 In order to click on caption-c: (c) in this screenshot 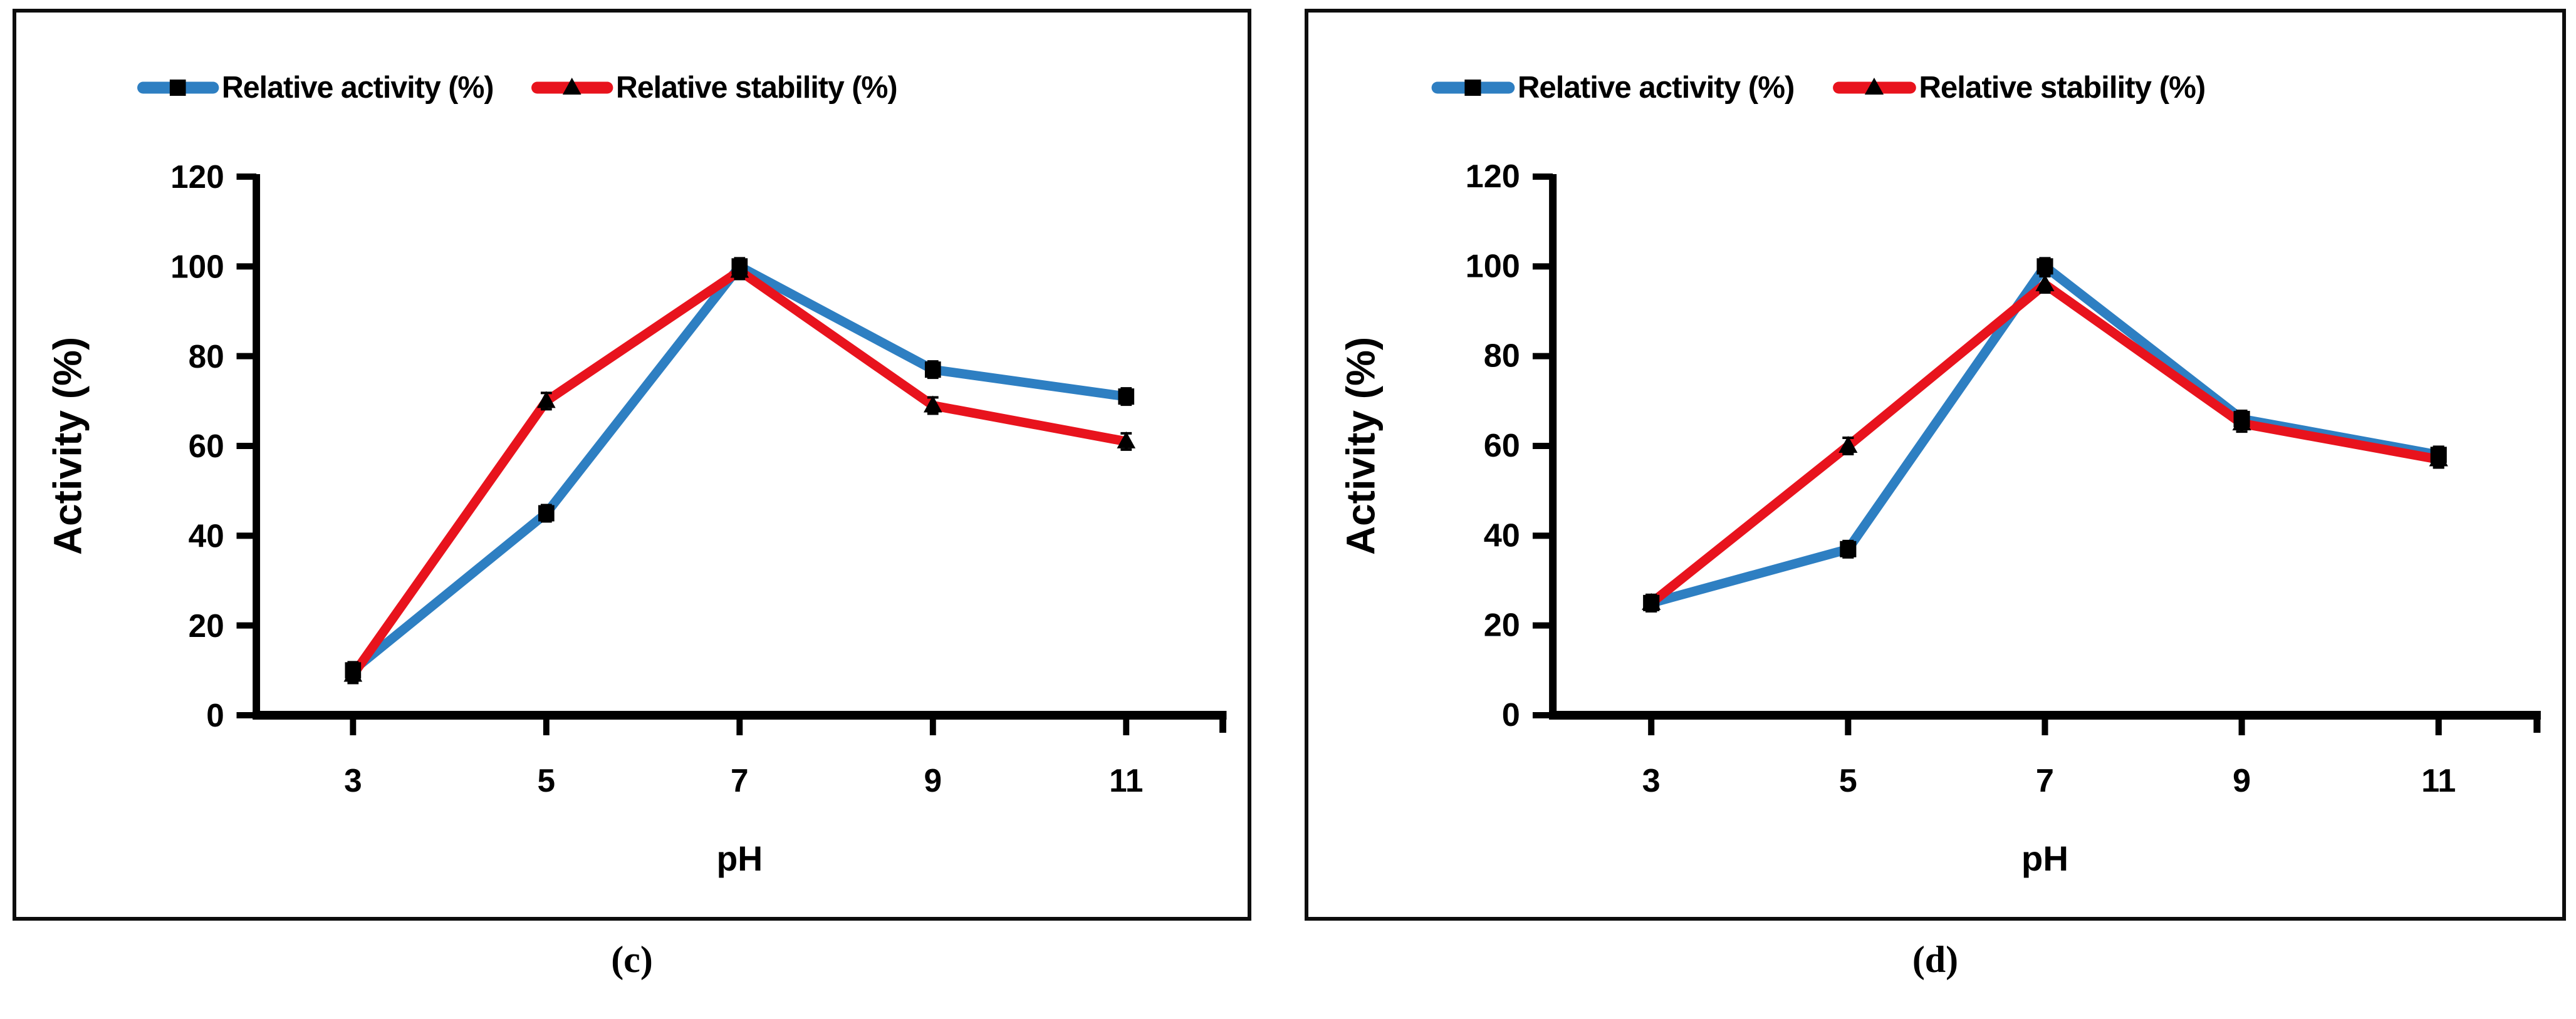, I will do `click(632, 959)`.